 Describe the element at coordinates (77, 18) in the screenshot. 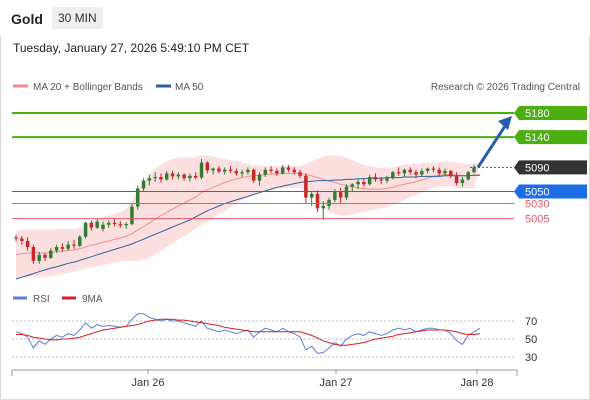

I see `timeframe-badge: 30 MIN` at that location.